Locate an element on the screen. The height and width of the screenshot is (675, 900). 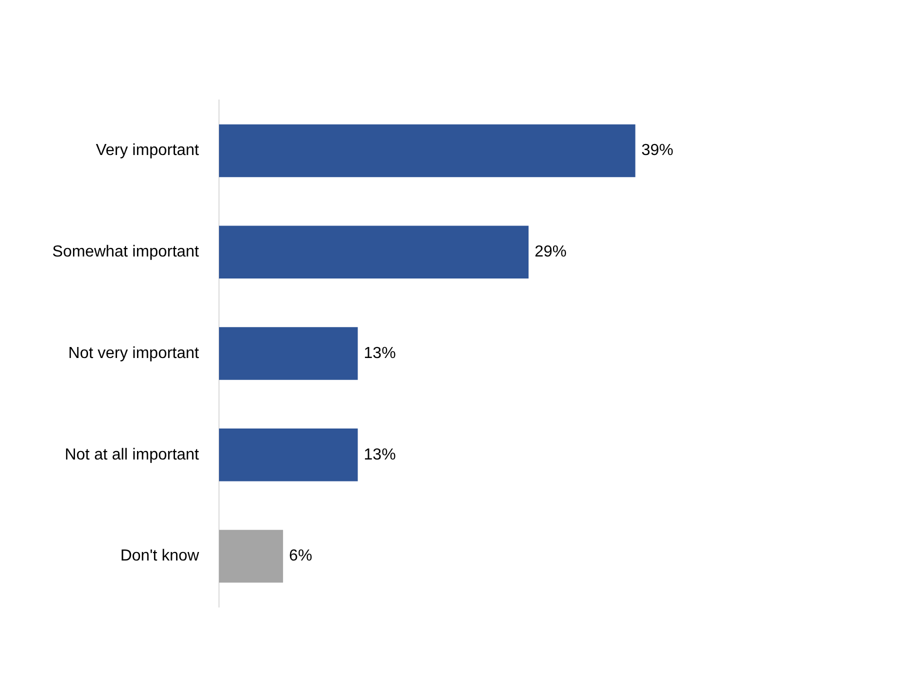
y-tick-label: Not very important is located at coordinates (134, 353).